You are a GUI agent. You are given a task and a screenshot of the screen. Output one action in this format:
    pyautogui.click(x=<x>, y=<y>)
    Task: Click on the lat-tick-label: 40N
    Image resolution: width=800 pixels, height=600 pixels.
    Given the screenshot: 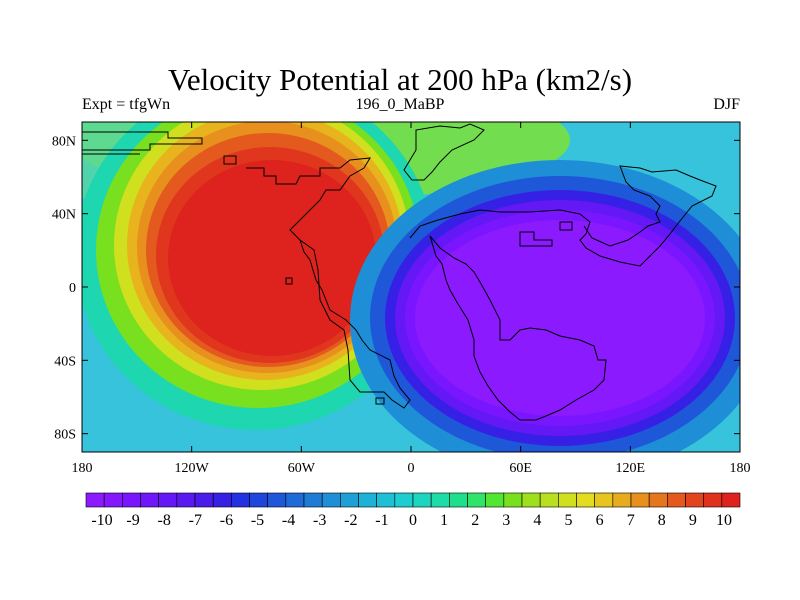 What is the action you would take?
    pyautogui.click(x=64, y=215)
    